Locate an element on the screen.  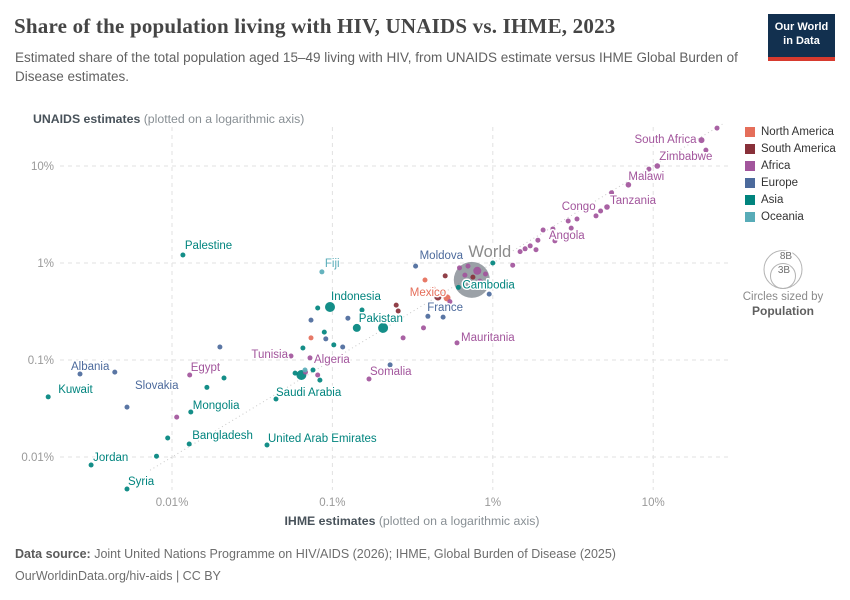
point-label-kuwait: Kuwait is located at coordinates (76, 389).